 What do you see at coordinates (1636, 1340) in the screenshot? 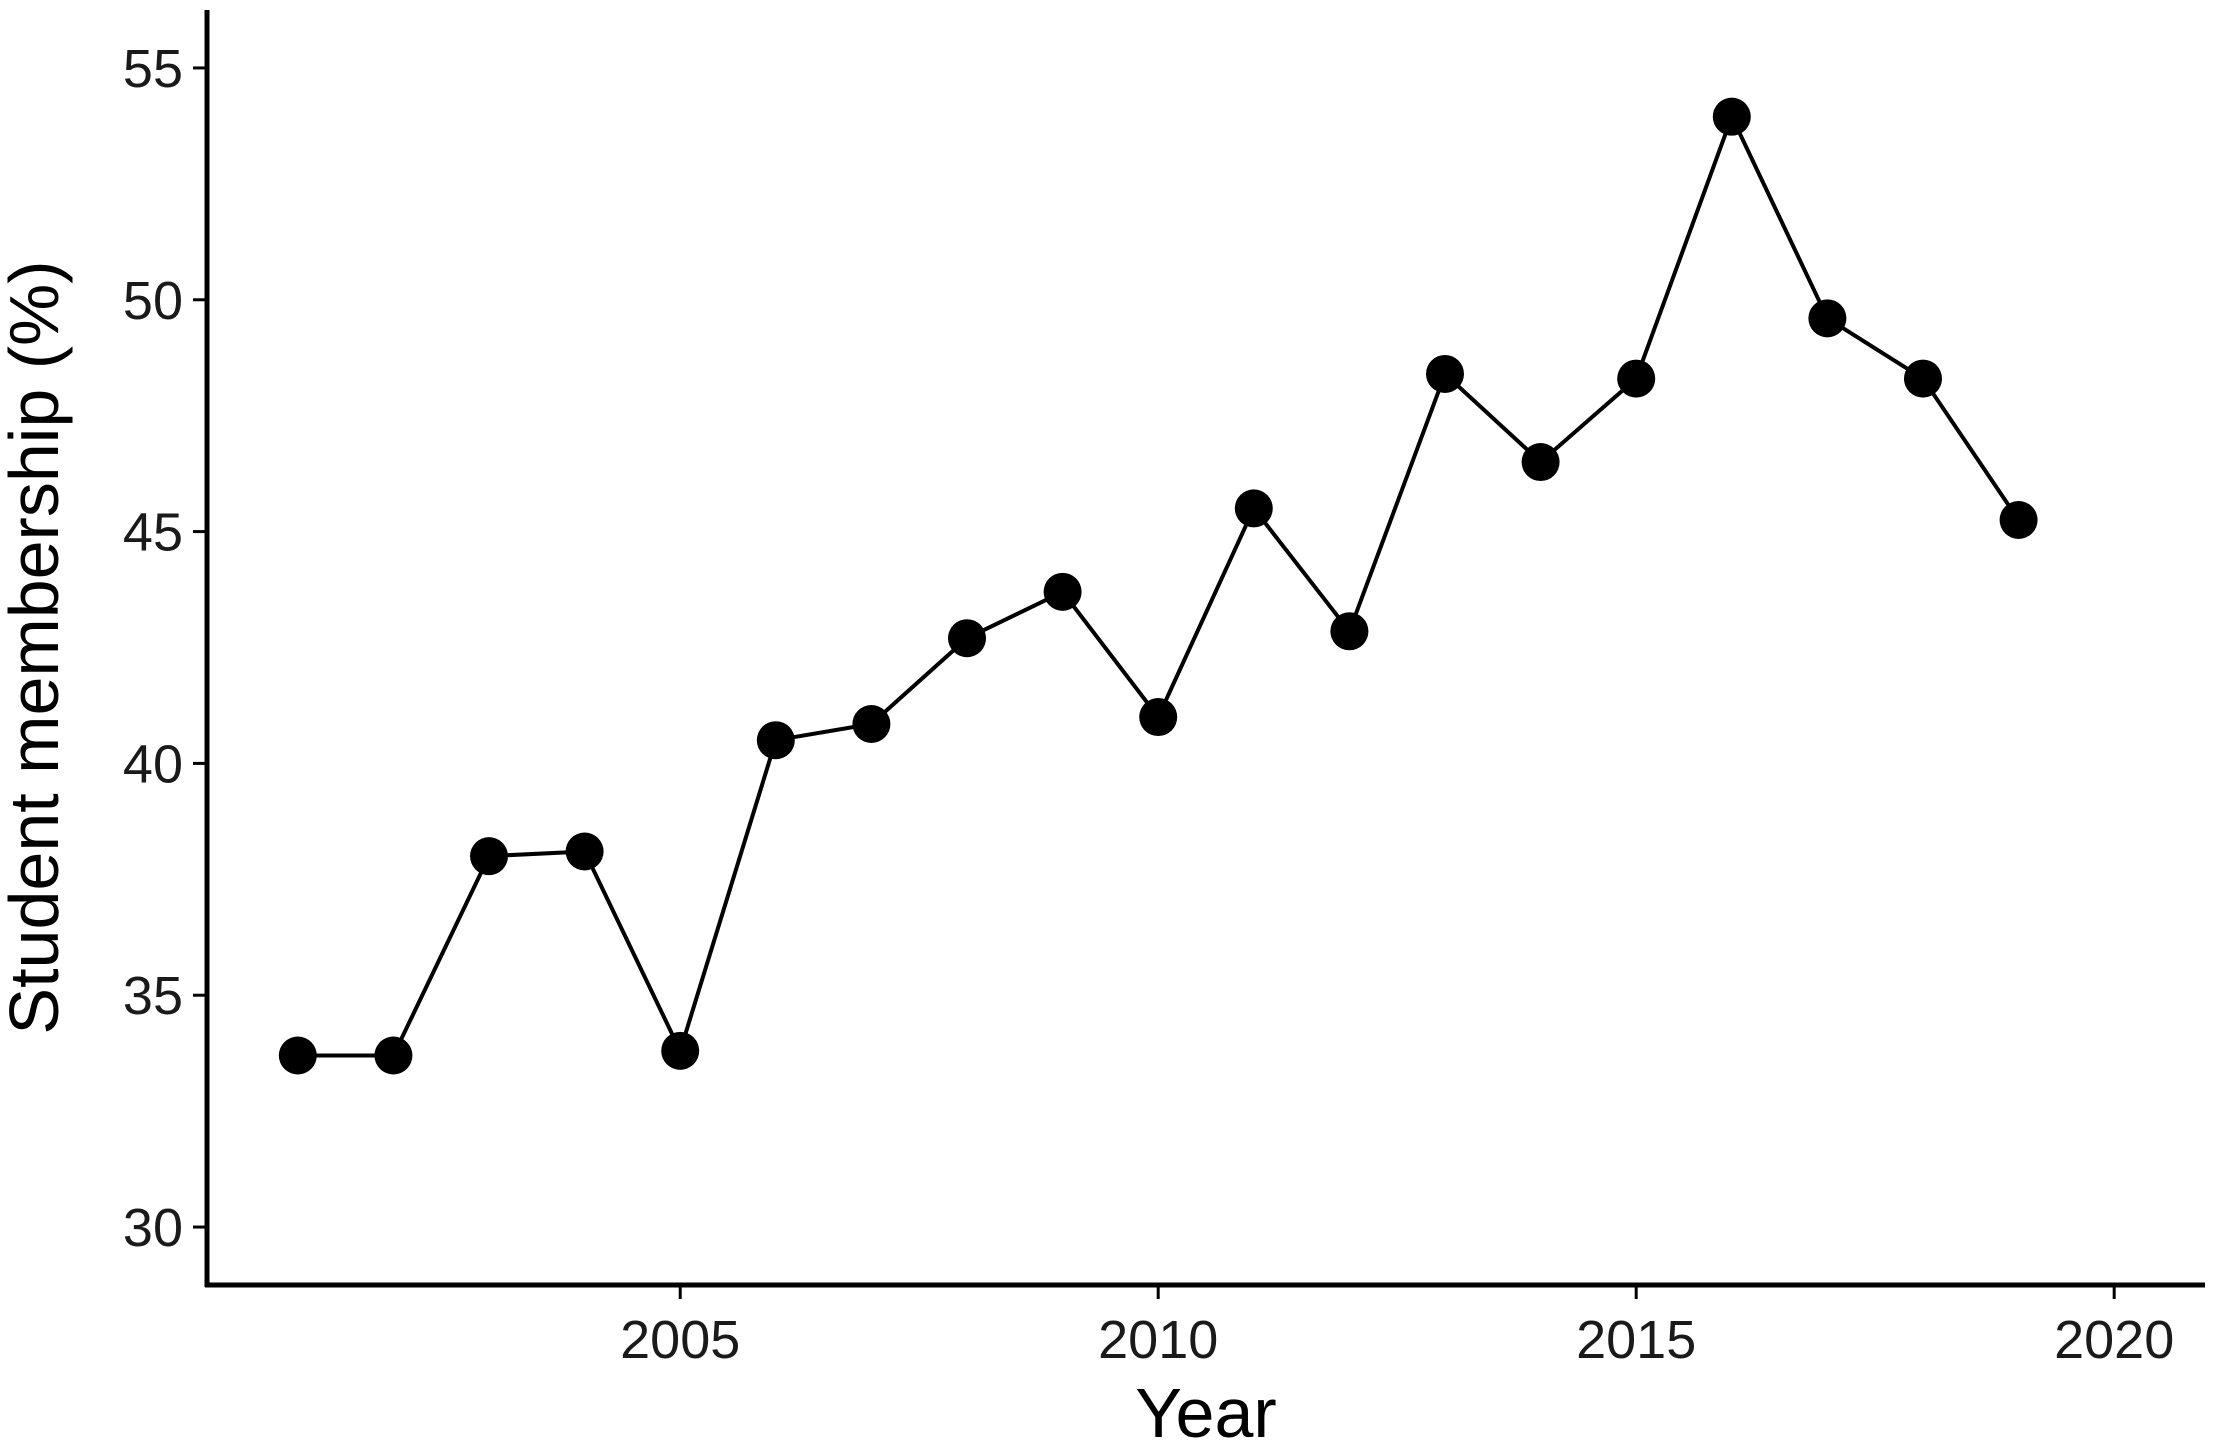
I see `x-tick-label: 2015` at bounding box center [1636, 1340].